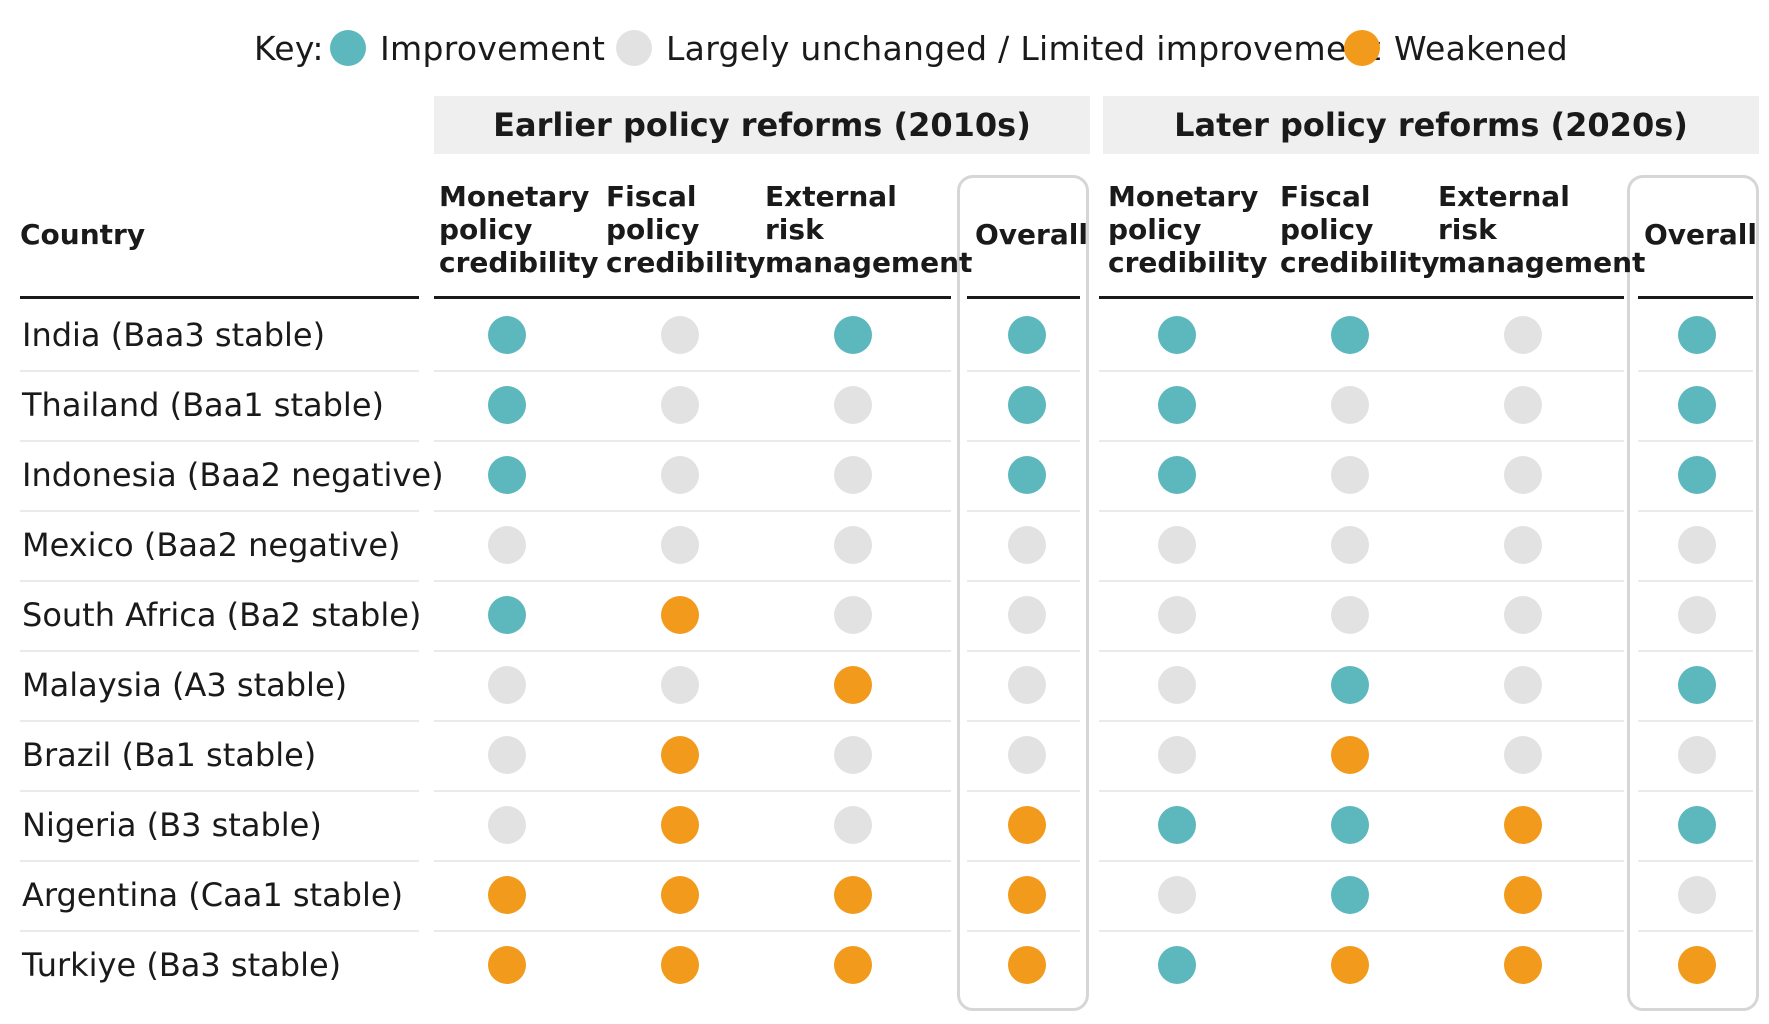 This screenshot has height=1024, width=1769. What do you see at coordinates (1325, 196) in the screenshot?
I see `column-header-line: Fiscal` at bounding box center [1325, 196].